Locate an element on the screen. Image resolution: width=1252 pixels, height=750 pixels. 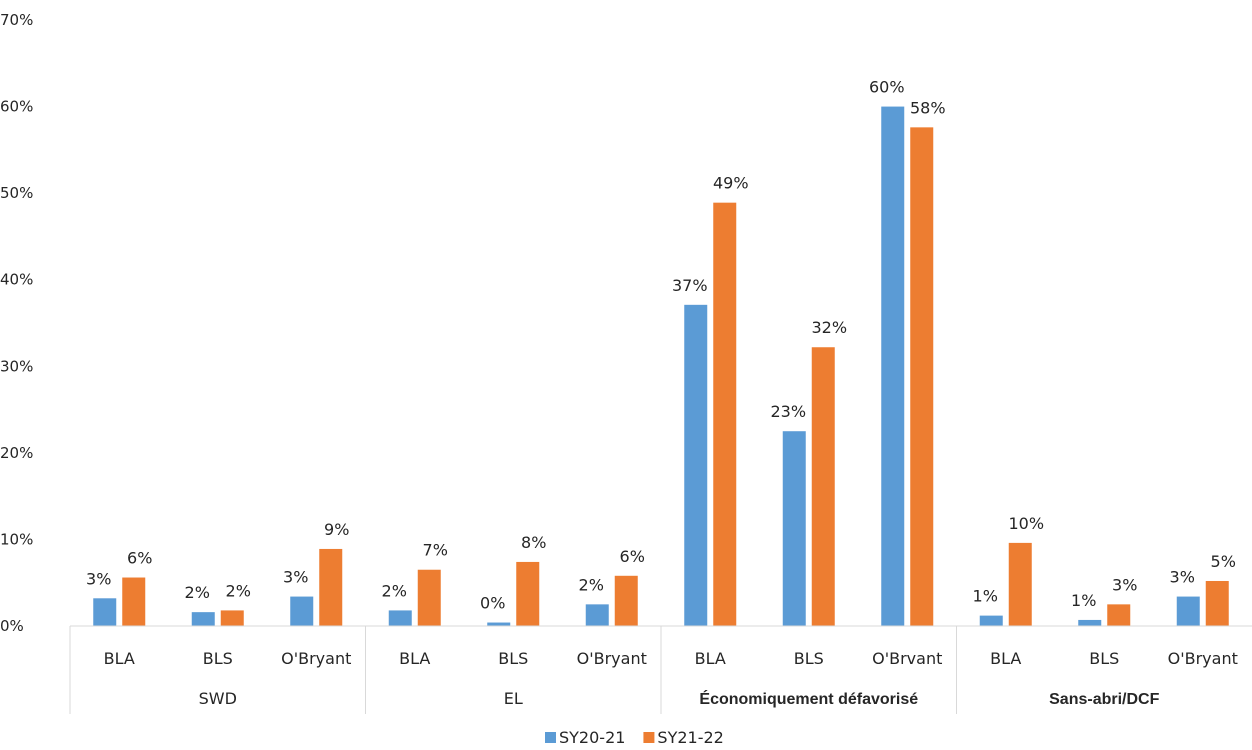
legend-label: SY20-21 is located at coordinates (592, 737).